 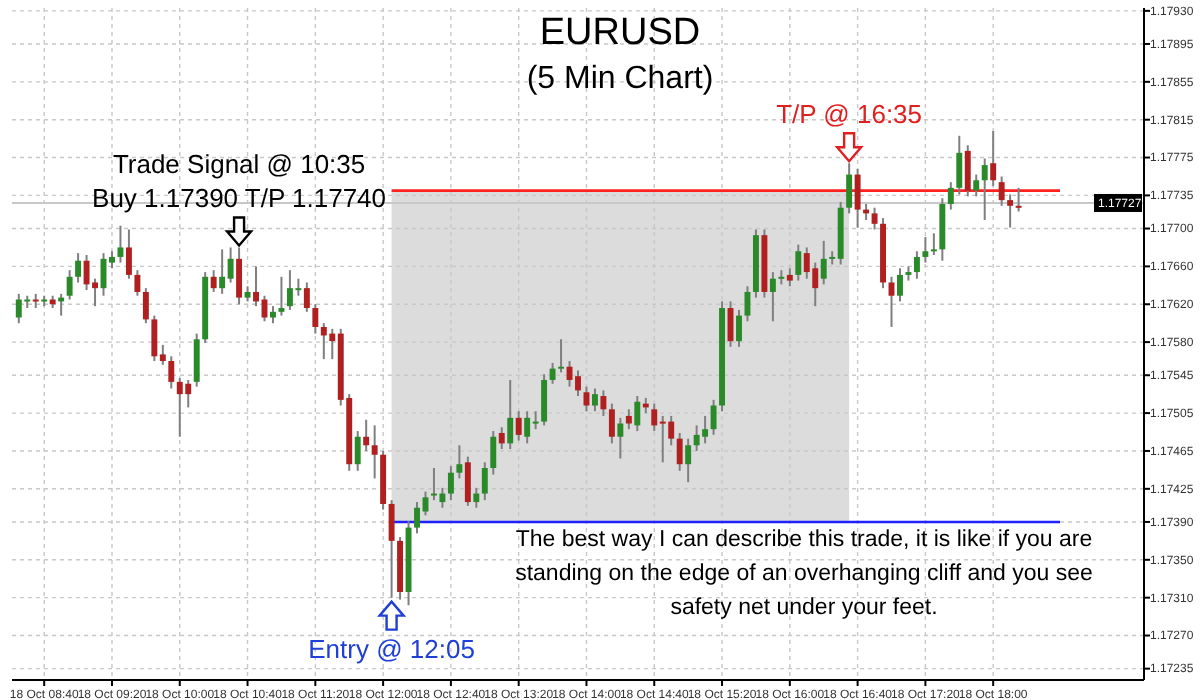 What do you see at coordinates (849, 114) in the screenshot?
I see `annotation: T/P @ 16:35` at bounding box center [849, 114].